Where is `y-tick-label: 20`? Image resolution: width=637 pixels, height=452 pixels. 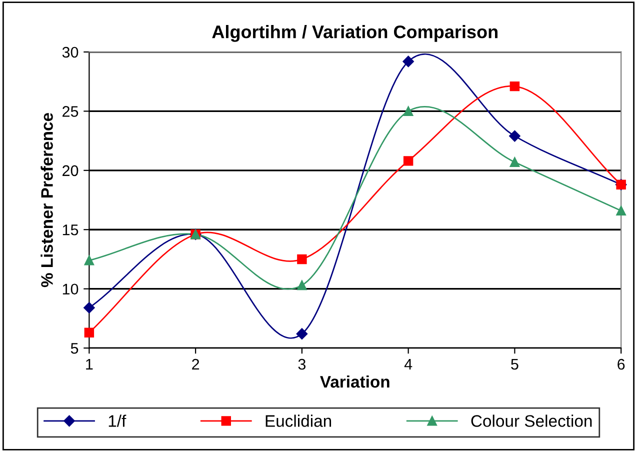
y-tick-label: 20 is located at coordinates (70, 170).